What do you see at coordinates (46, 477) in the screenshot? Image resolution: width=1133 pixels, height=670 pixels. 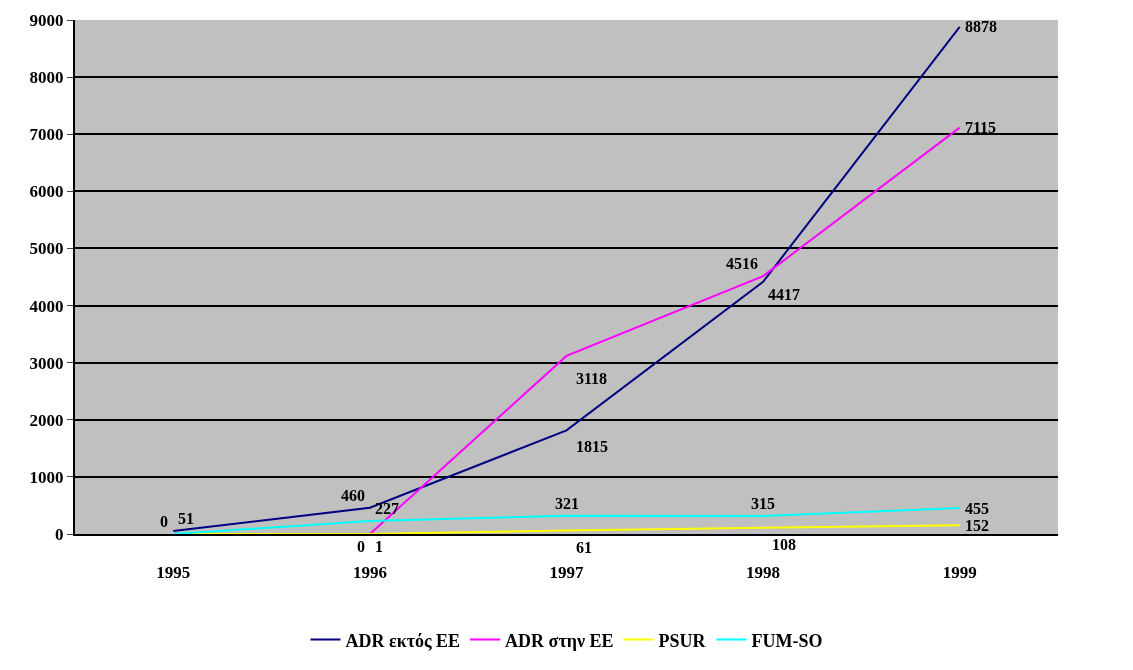 I see `y-tick-label: 1000` at bounding box center [46, 477].